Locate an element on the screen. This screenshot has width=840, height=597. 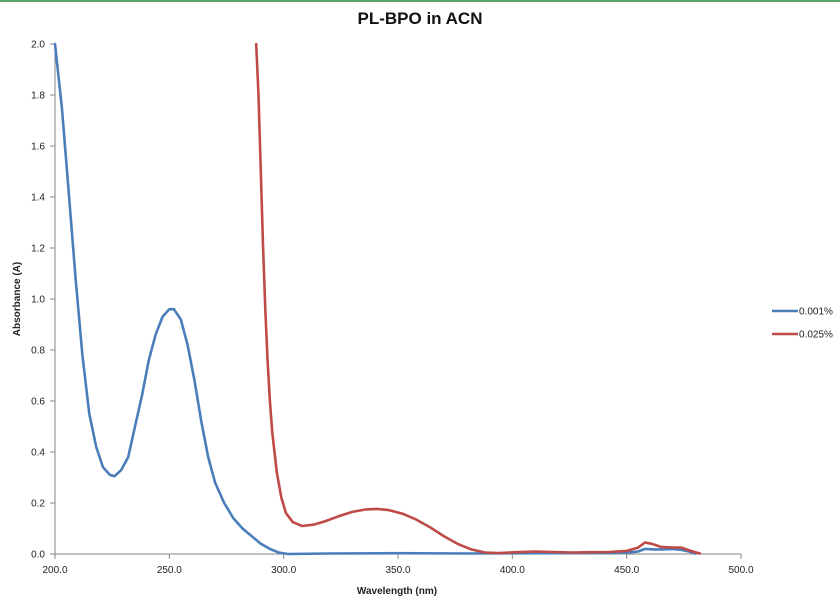
y-axis-label: Absorbance (A) is located at coordinates (17, 299).